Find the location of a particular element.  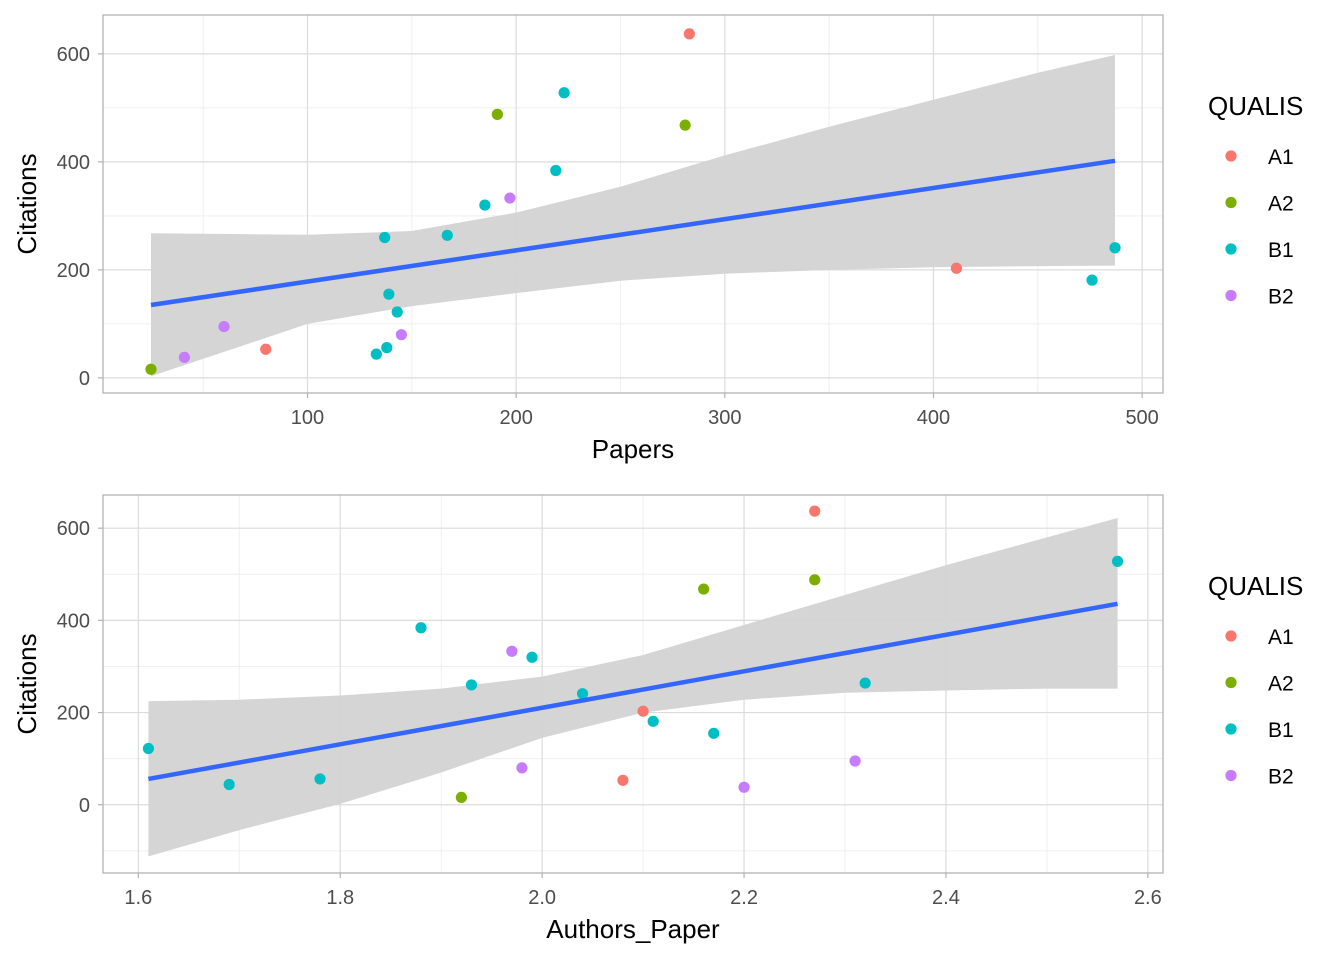

x-tick-label: 1.8 is located at coordinates (340, 898).